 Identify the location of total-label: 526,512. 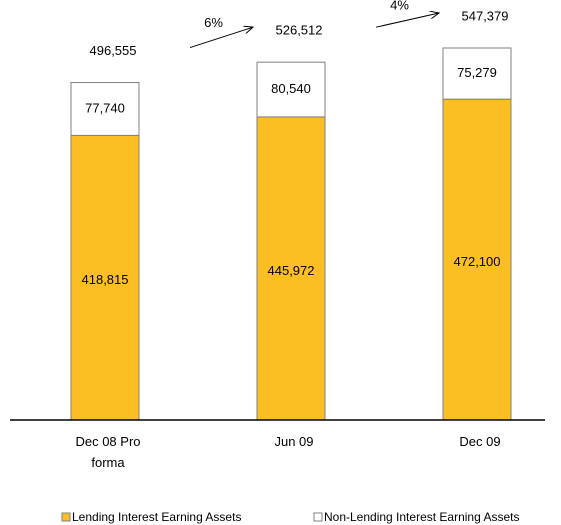
(299, 30).